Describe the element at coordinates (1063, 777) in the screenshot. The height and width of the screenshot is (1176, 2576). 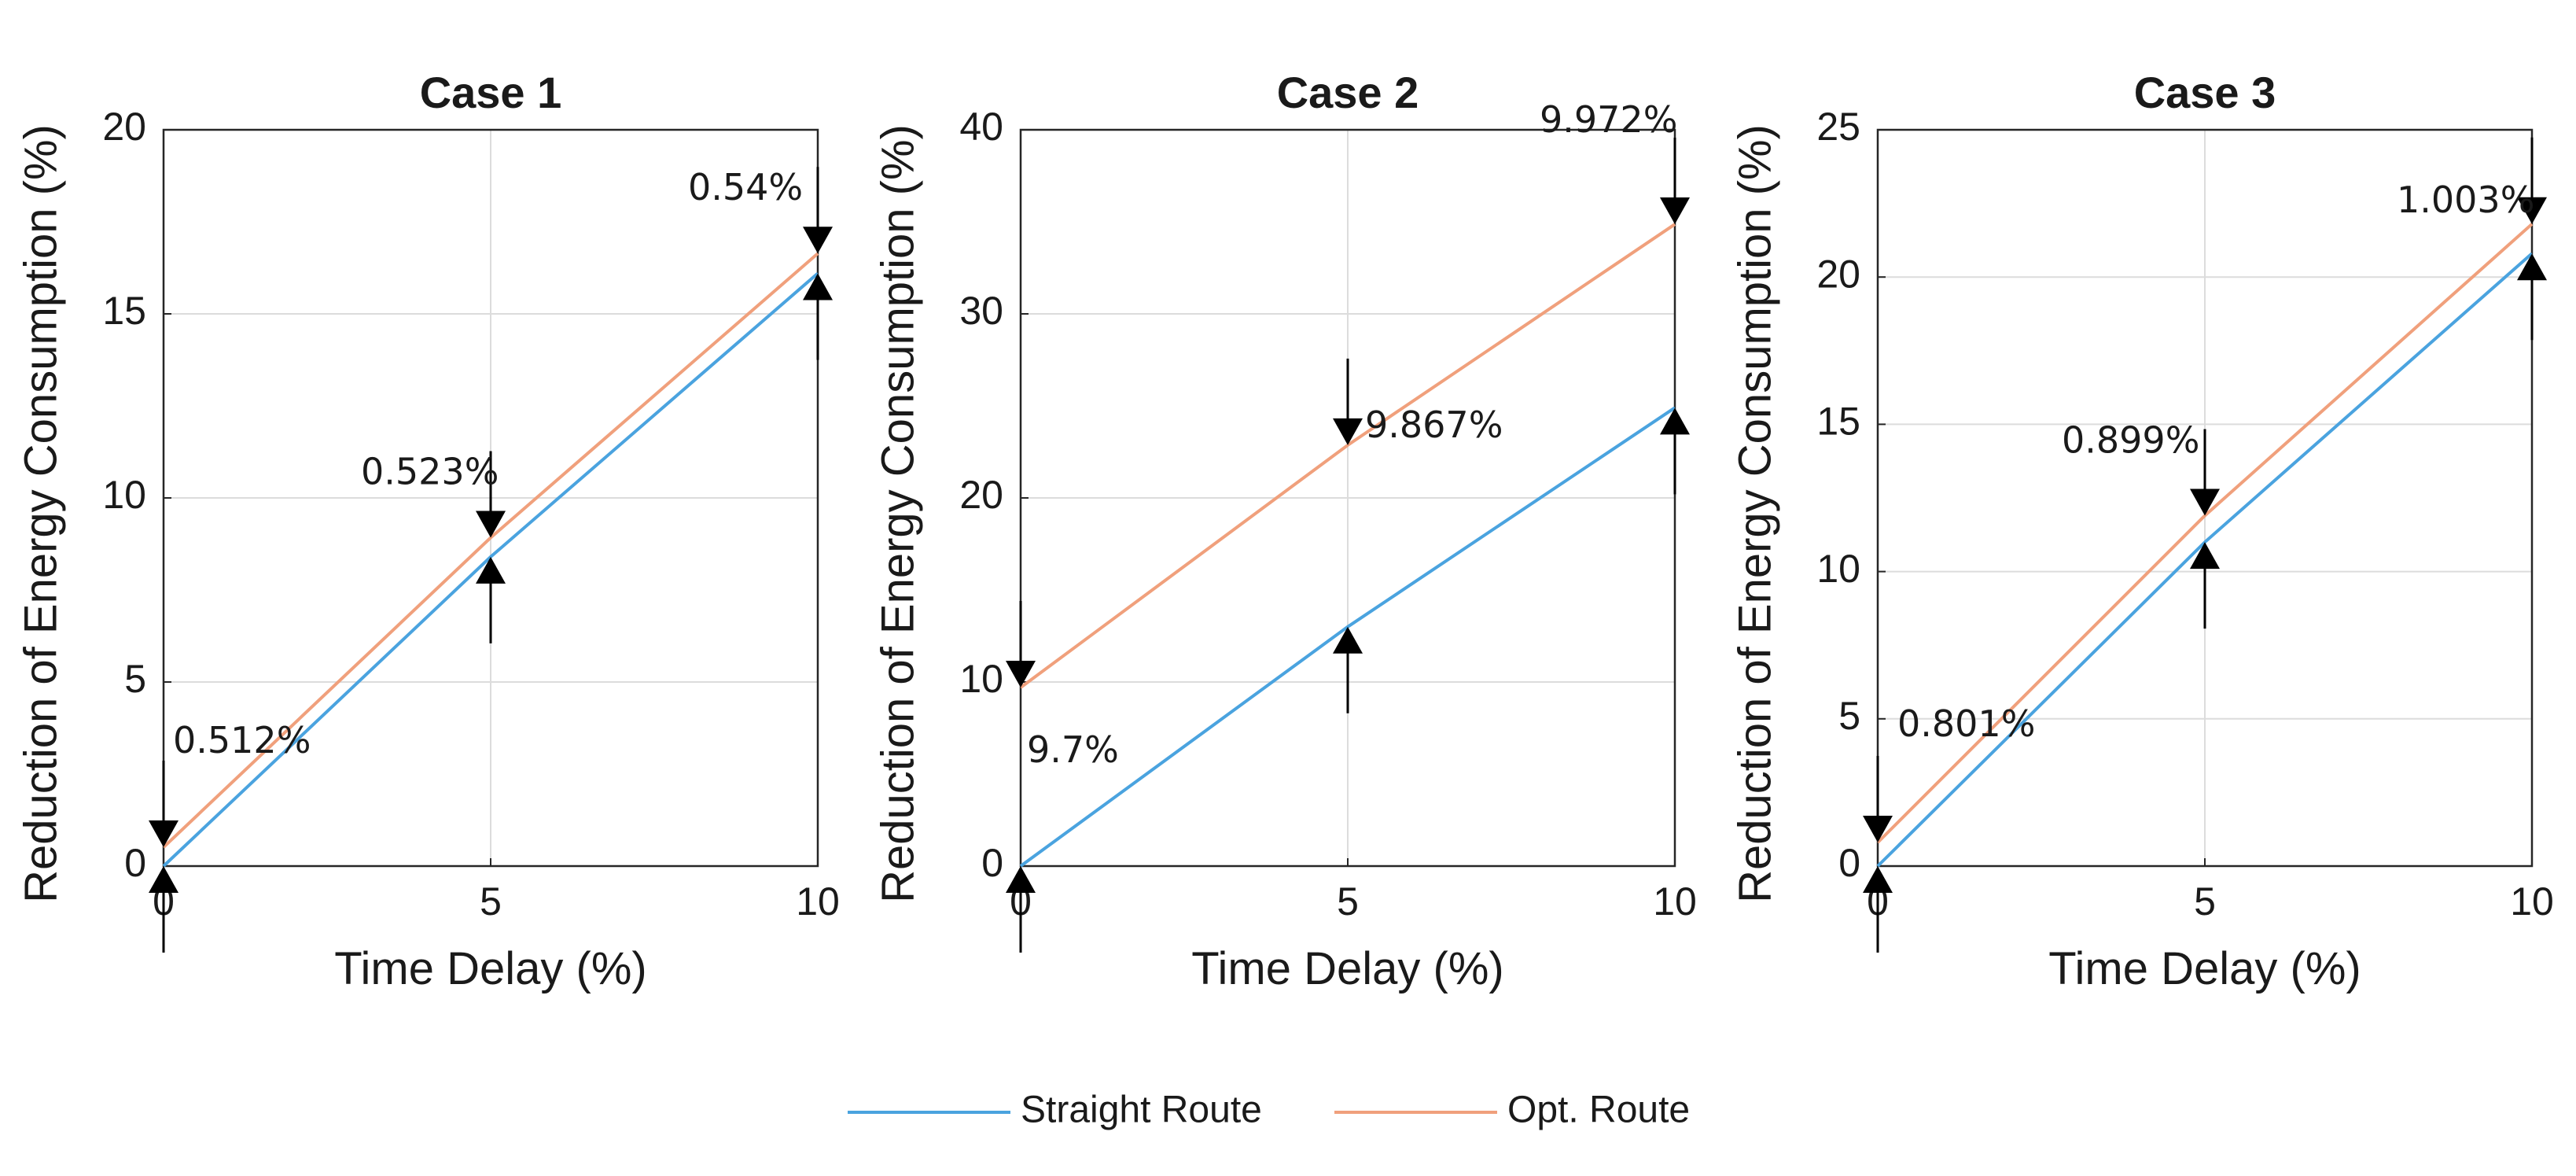
I see `difference-annotation: 9.7%` at that location.